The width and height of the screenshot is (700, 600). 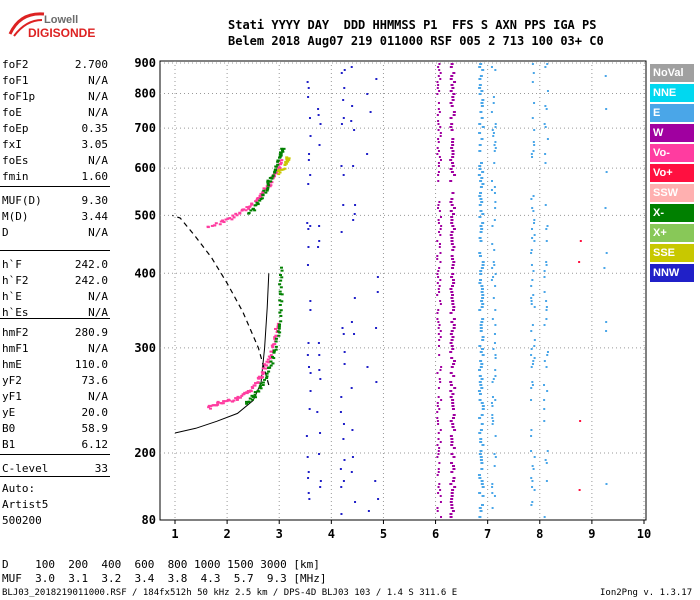 I want to click on legend-item-sse: SSE, so click(x=672, y=253).